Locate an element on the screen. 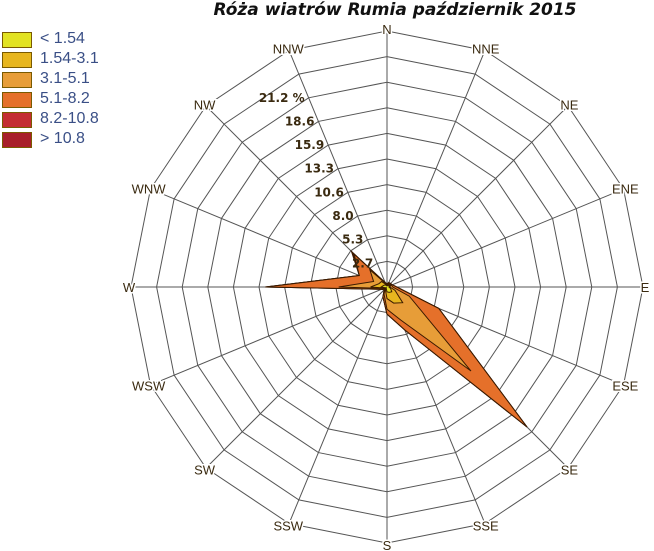  legend-item: < 1.54 is located at coordinates (60, 40).